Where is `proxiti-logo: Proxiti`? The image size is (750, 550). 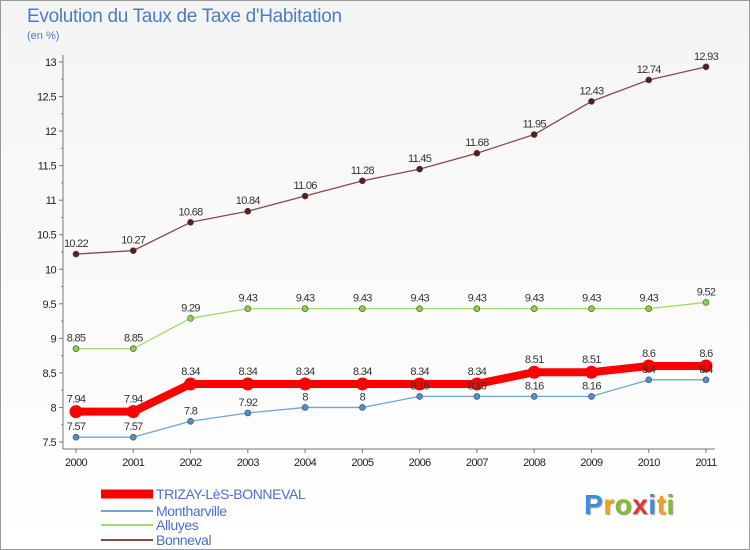 proxiti-logo: Proxiti is located at coordinates (629, 505).